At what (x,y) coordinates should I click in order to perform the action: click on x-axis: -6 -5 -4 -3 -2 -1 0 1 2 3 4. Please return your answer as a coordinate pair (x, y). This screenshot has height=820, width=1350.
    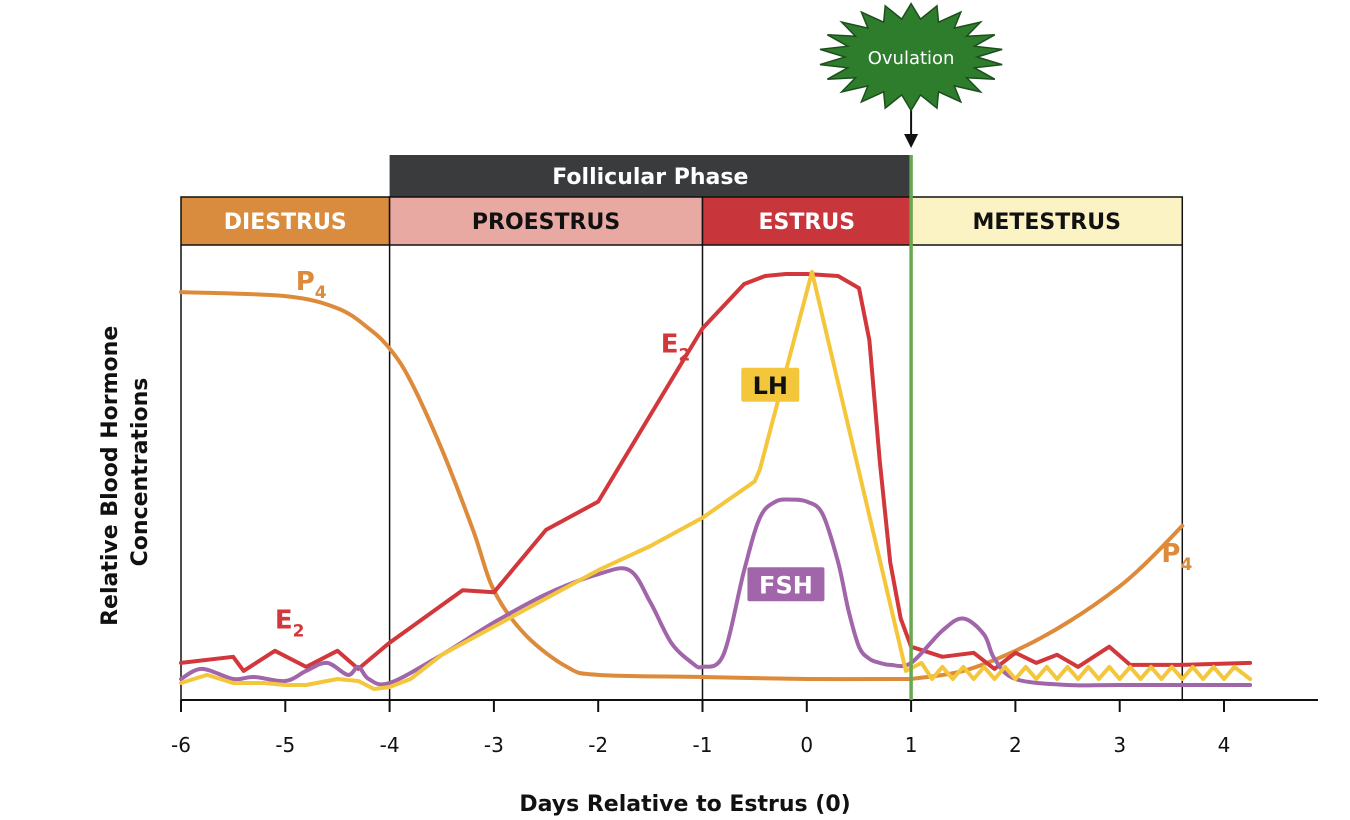
    Looking at the image, I should click on (744, 728).